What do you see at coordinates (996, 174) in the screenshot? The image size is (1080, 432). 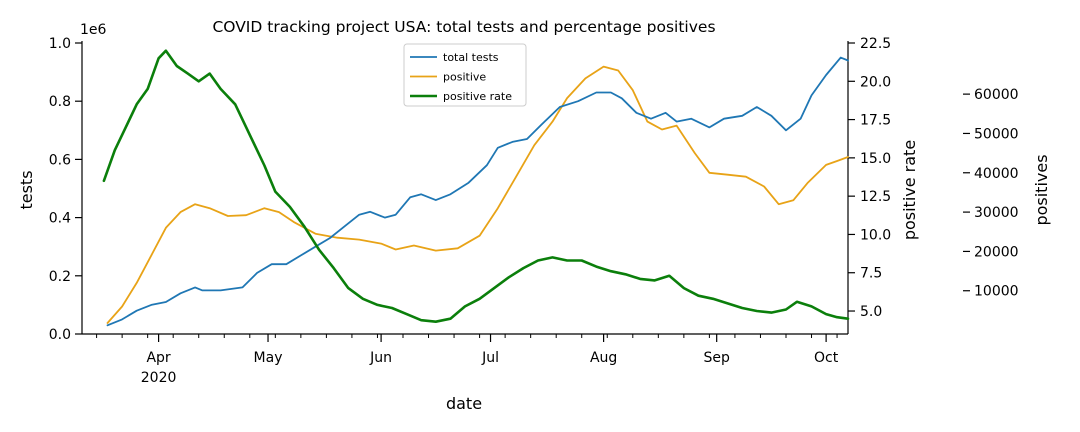 I see `right-outer-axis-tick-label: 40000` at bounding box center [996, 174].